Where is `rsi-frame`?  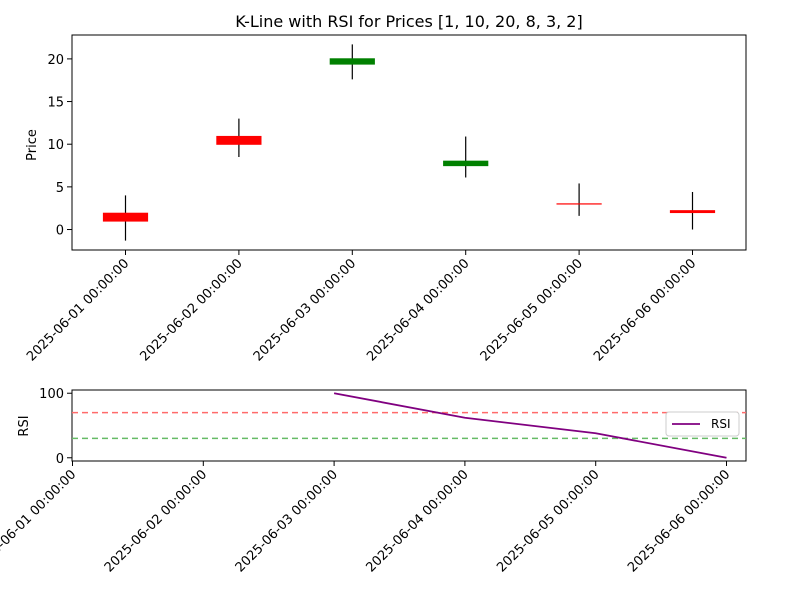 rsi-frame is located at coordinates (409, 425).